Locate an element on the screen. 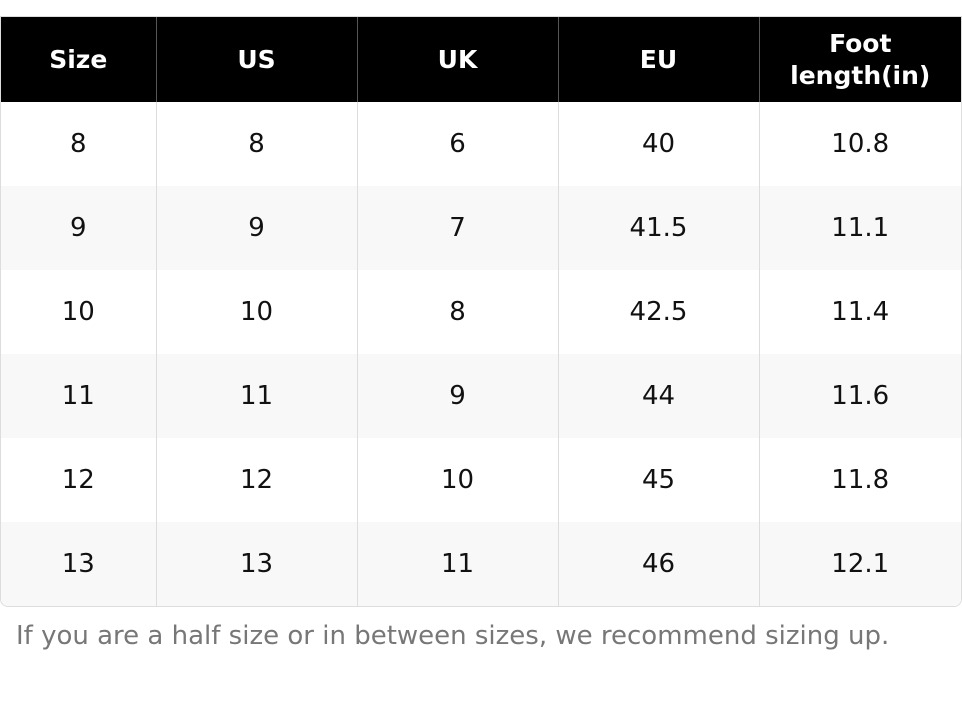 This screenshot has height=704, width=962. table-row: 10 10 8 42.5 11.4 is located at coordinates (481, 312).